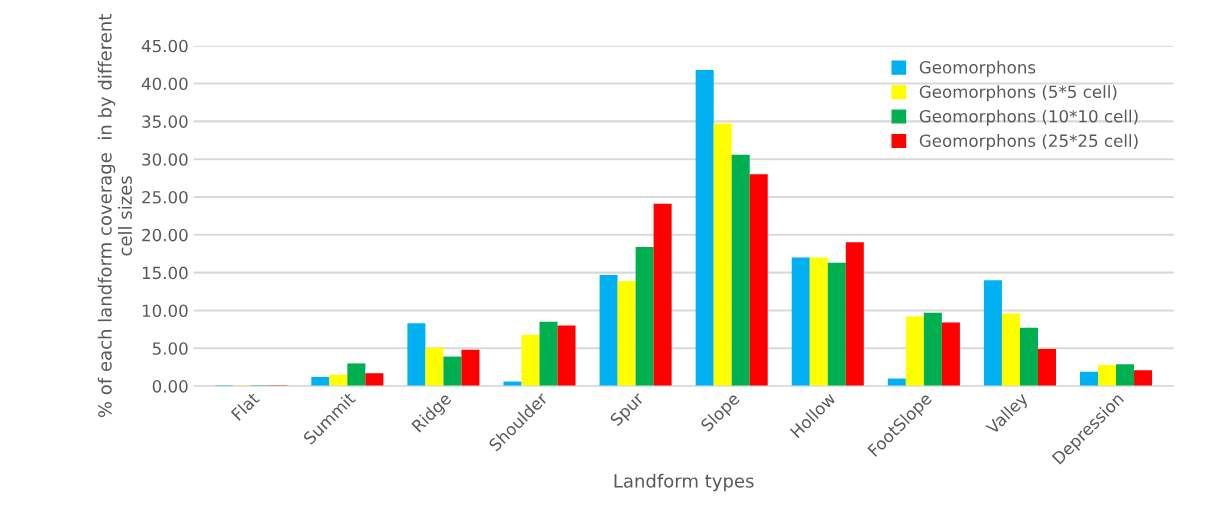 Image resolution: width=1210 pixels, height=508 pixels. What do you see at coordinates (164, 46) in the screenshot?
I see `y-tick-label: 45.00` at bounding box center [164, 46].